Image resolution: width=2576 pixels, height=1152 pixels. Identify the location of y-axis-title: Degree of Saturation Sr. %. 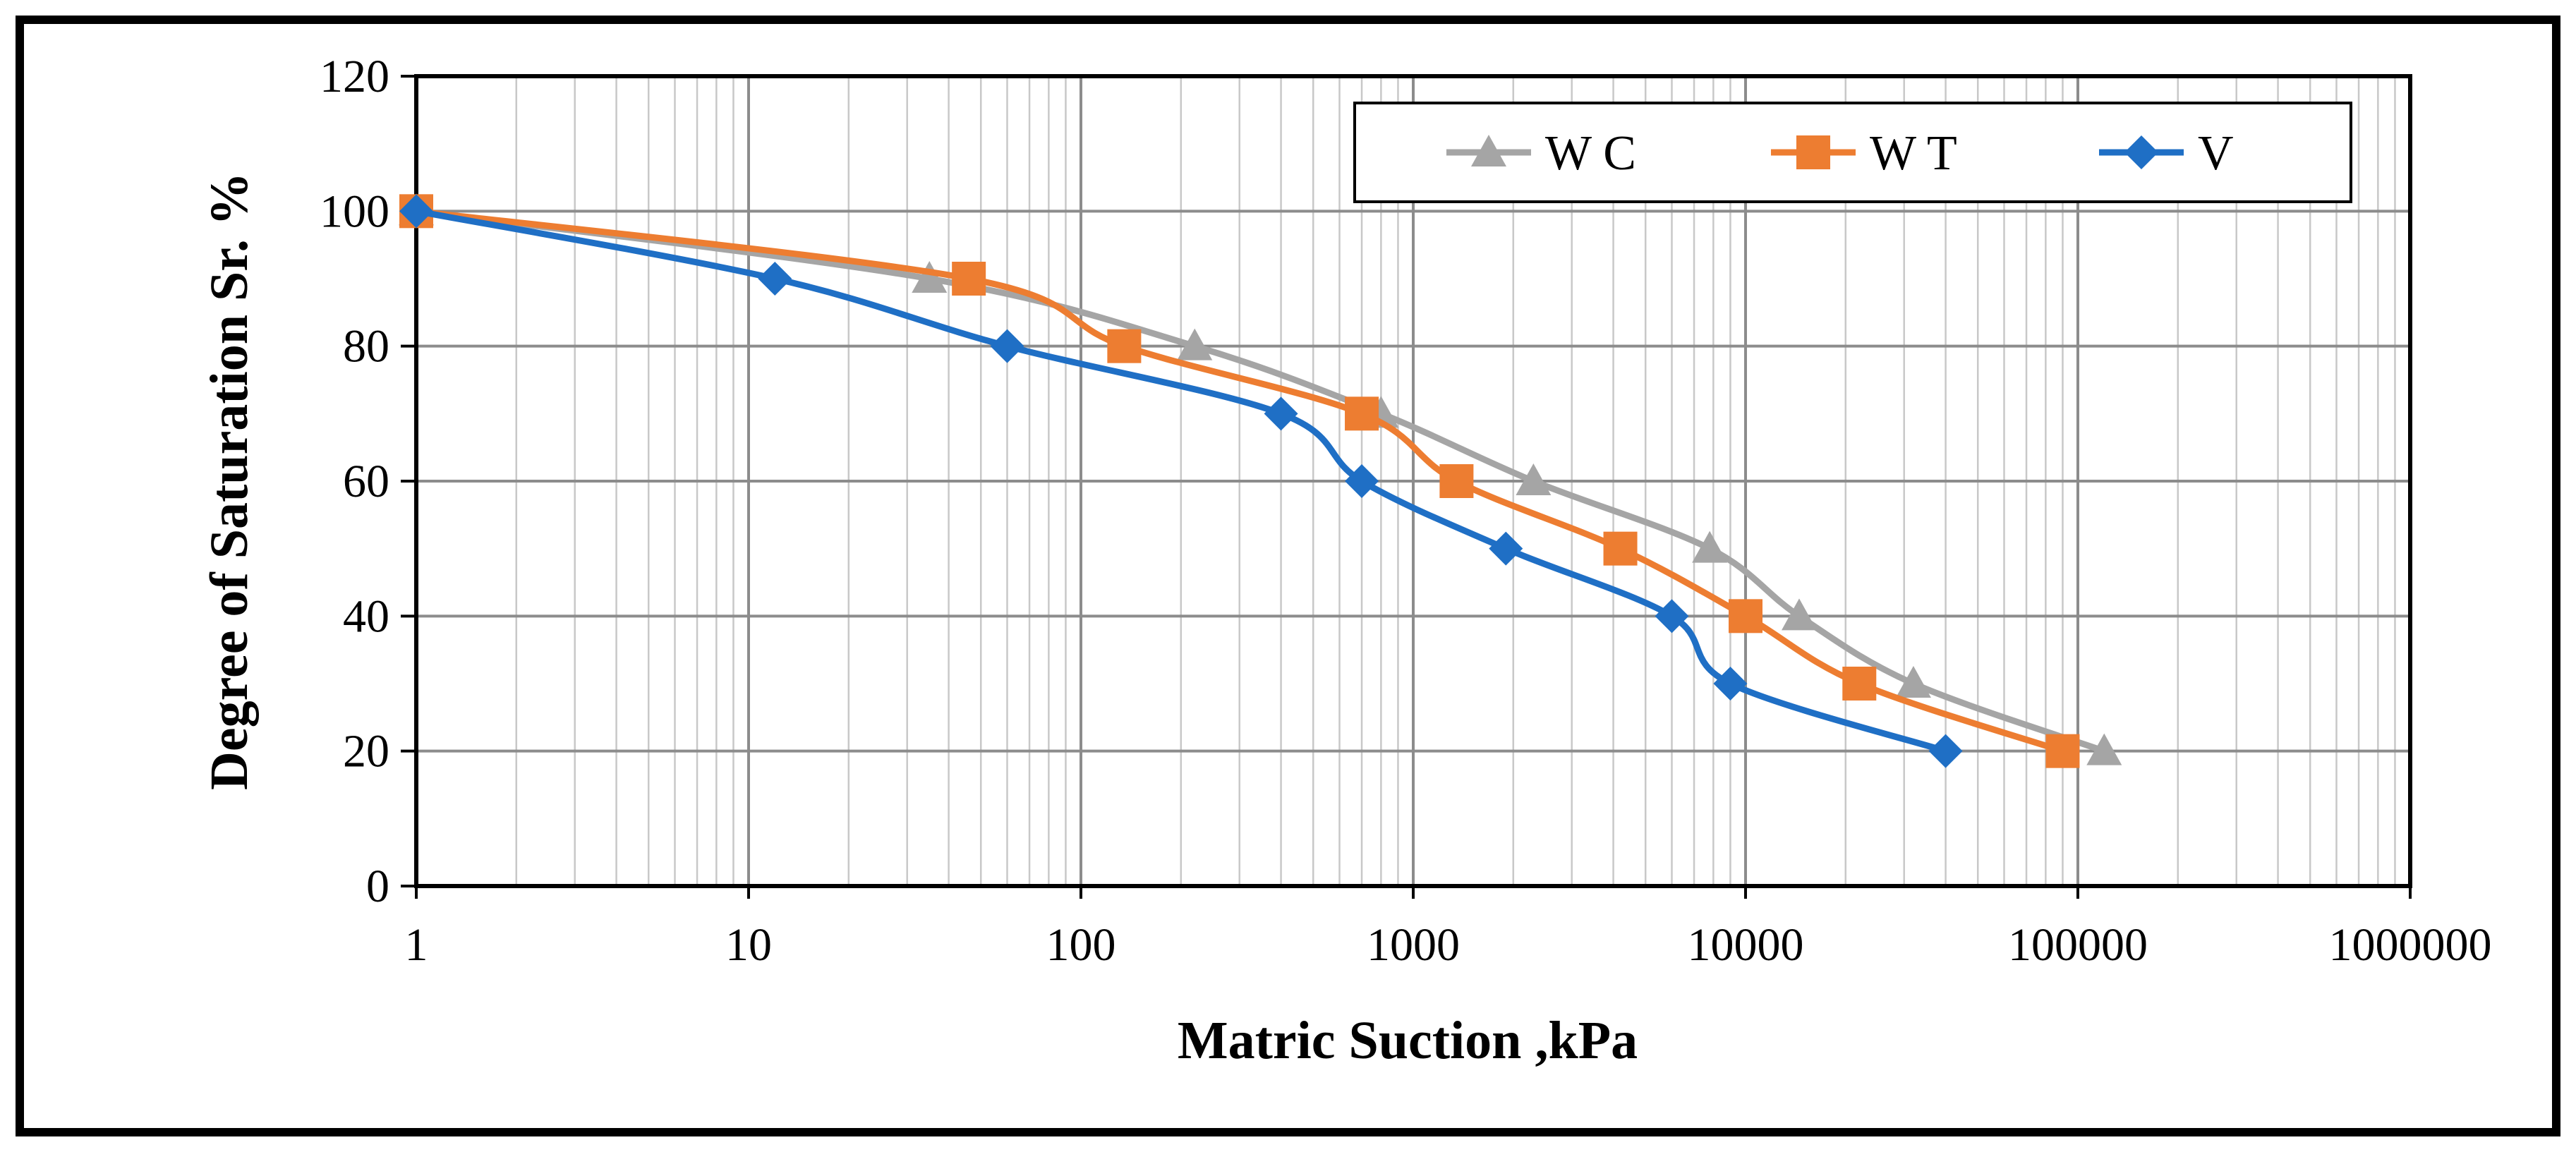
(230, 481).